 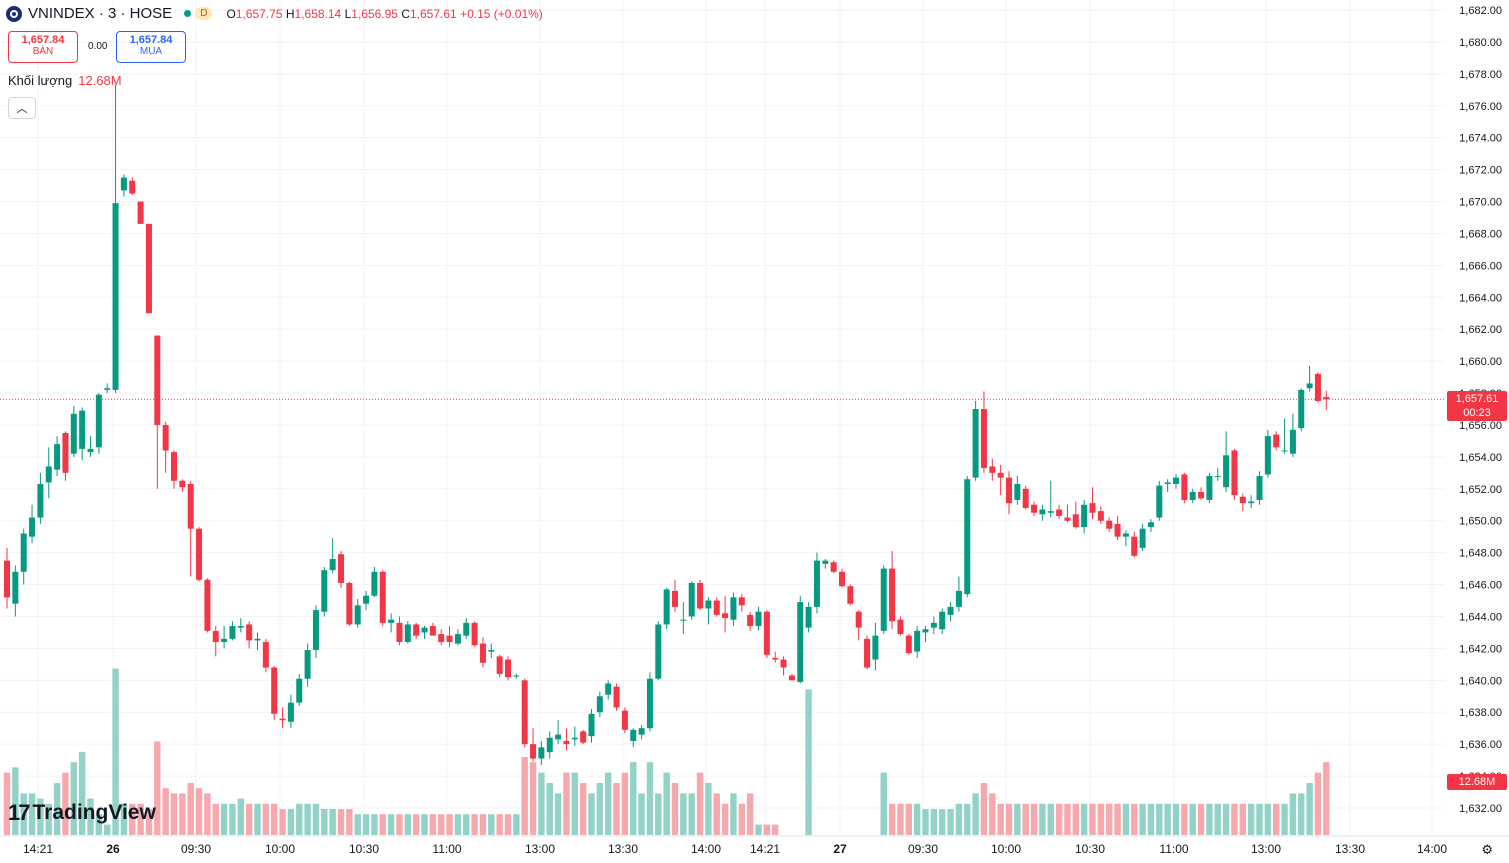 I want to click on buy-button: 1,657.84 MUA, so click(x=151, y=47).